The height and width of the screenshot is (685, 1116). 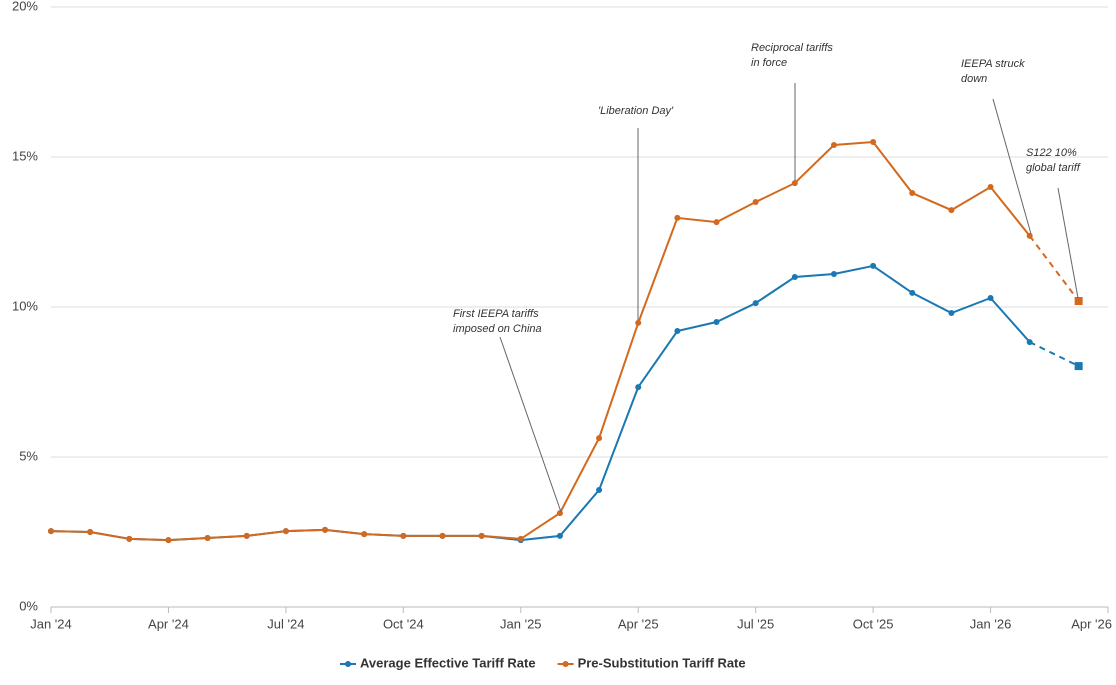 I want to click on x-tick-label: Jan '26, so click(x=991, y=623).